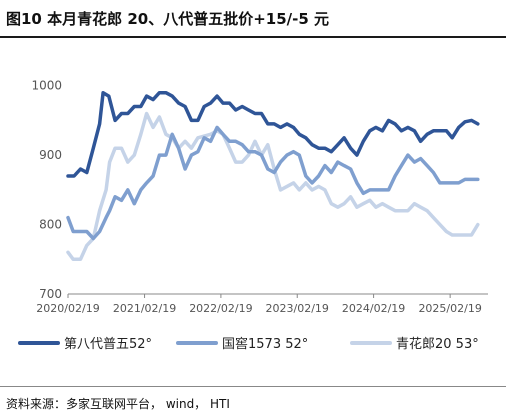 The image size is (506, 417). Describe the element at coordinates (373, 308) in the screenshot. I see `x-tick-label: 2024/02/19` at that location.